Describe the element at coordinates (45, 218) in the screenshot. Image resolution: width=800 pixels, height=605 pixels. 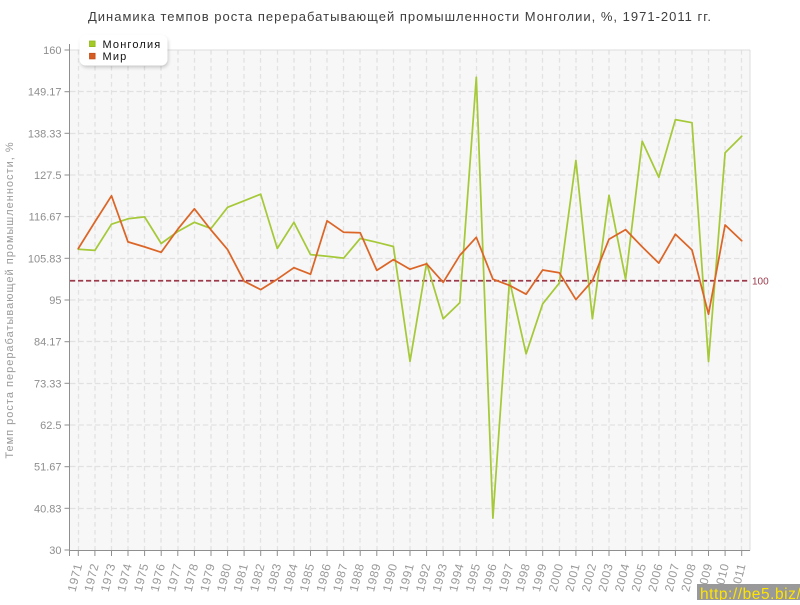
I see `svg-text: 116.67` at that location.